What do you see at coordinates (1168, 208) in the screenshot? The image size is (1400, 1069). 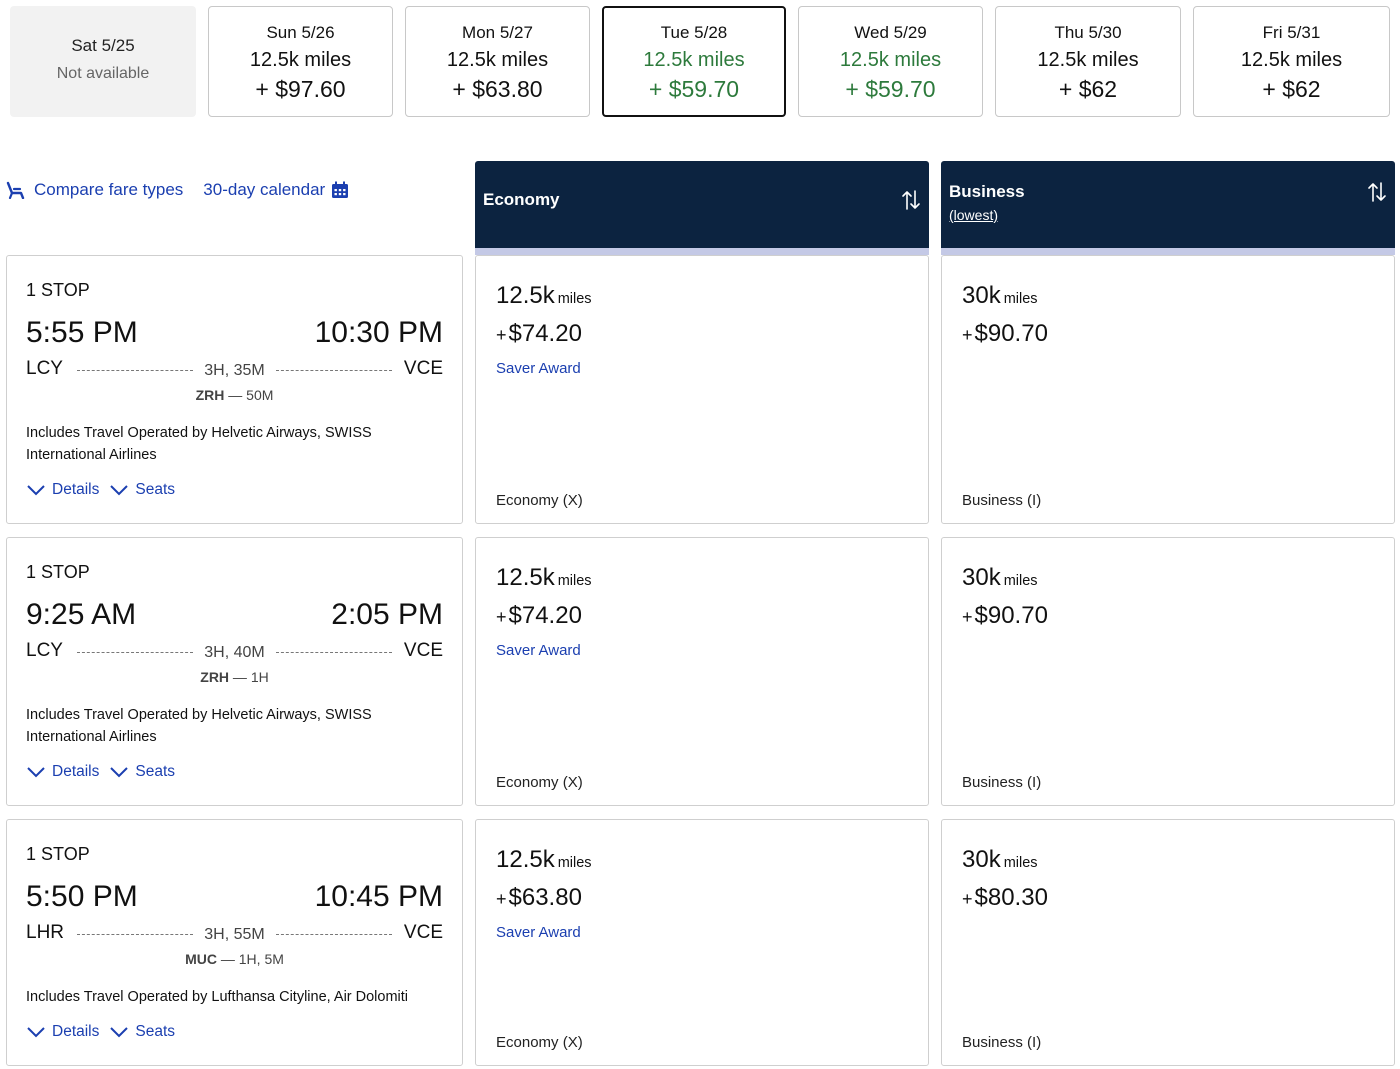 I see `business-column-header: Business (lowest)` at bounding box center [1168, 208].